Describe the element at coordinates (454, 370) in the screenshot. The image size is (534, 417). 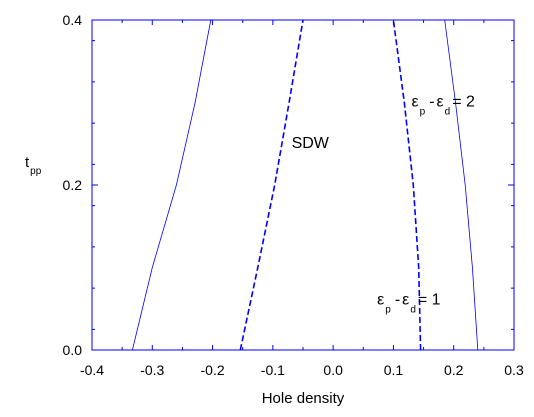
I see `x-tick-label: 0.2` at that location.